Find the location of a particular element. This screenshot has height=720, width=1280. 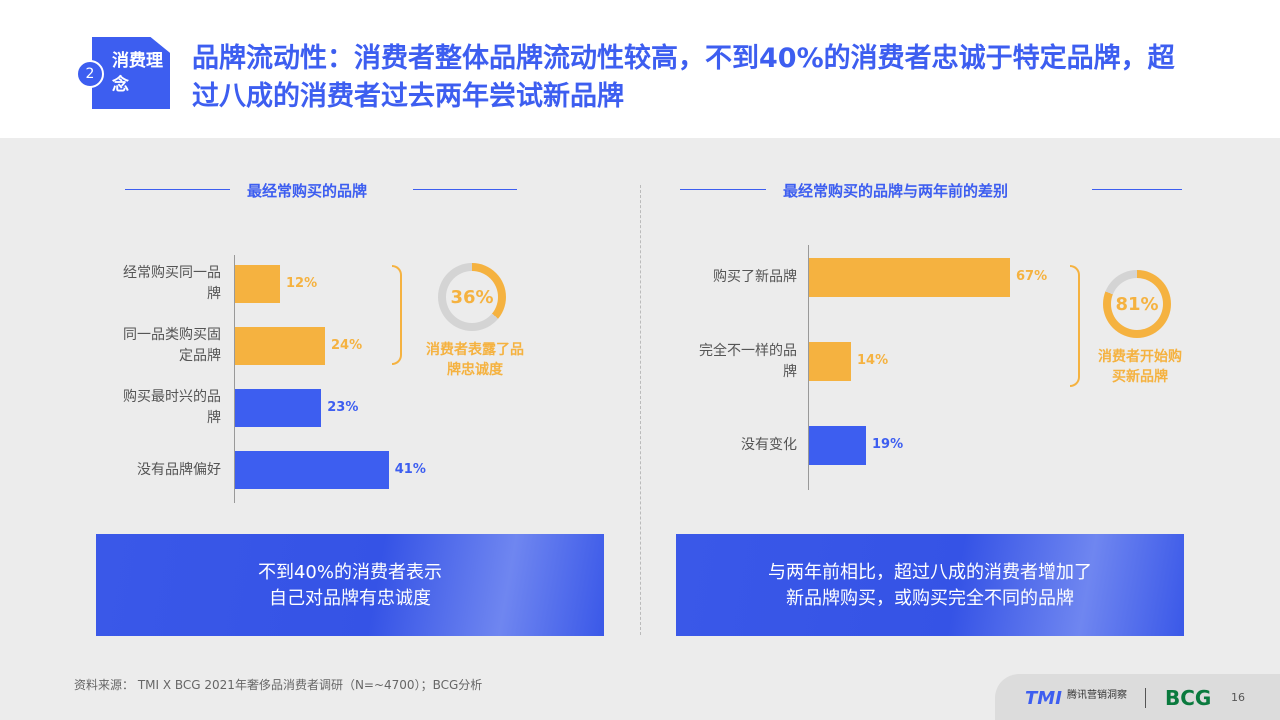

data-label: 67% is located at coordinates (1032, 276).